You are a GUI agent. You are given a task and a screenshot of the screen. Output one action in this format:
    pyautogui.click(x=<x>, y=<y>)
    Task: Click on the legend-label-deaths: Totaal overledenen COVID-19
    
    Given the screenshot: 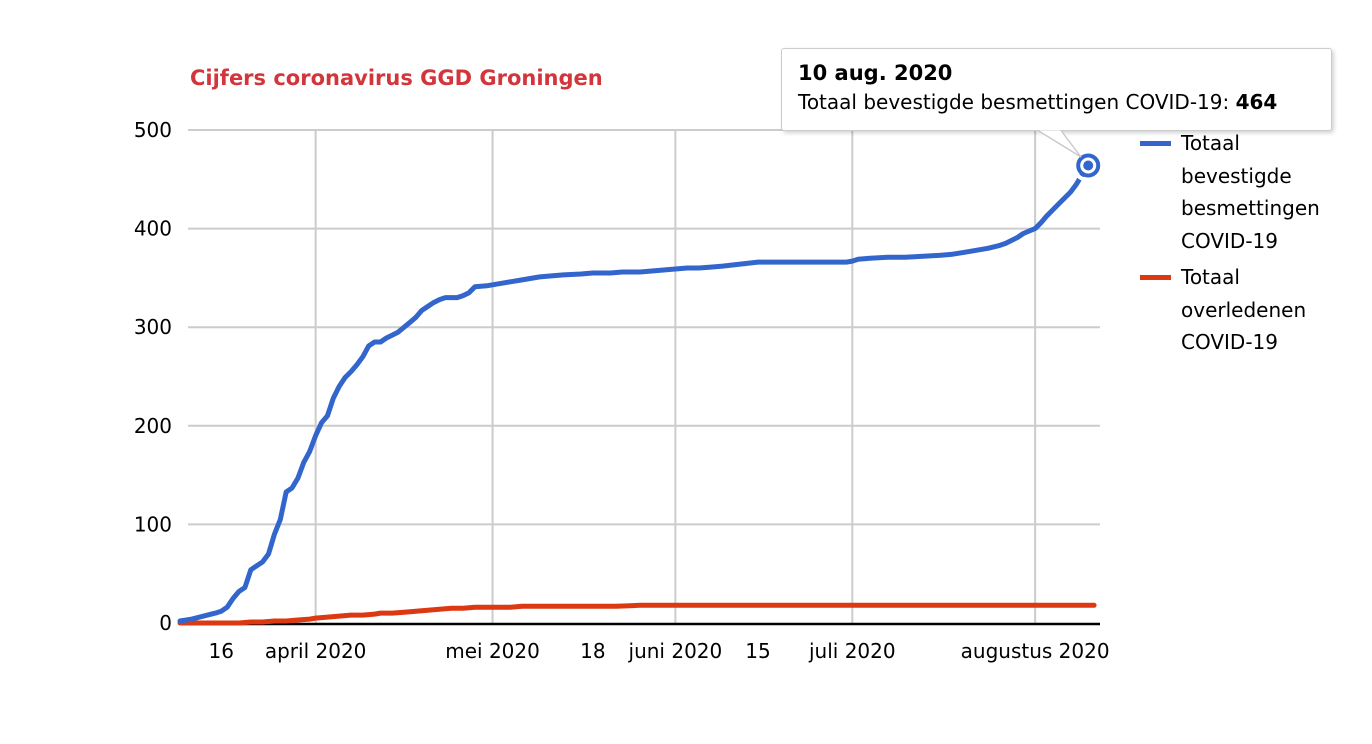 What is the action you would take?
    pyautogui.click(x=1244, y=309)
    